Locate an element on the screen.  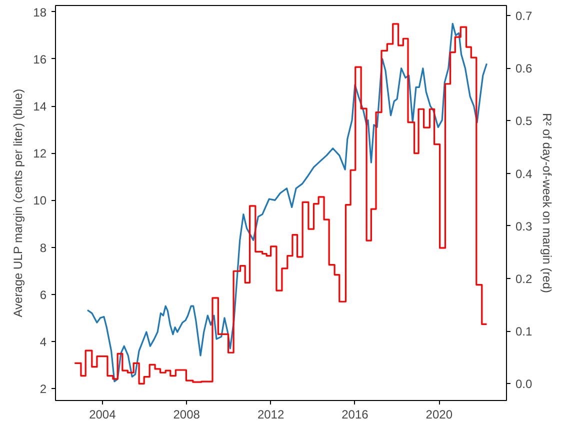
y2-axis-title: R² of day-of-week on margin (red) is located at coordinates (547, 203).